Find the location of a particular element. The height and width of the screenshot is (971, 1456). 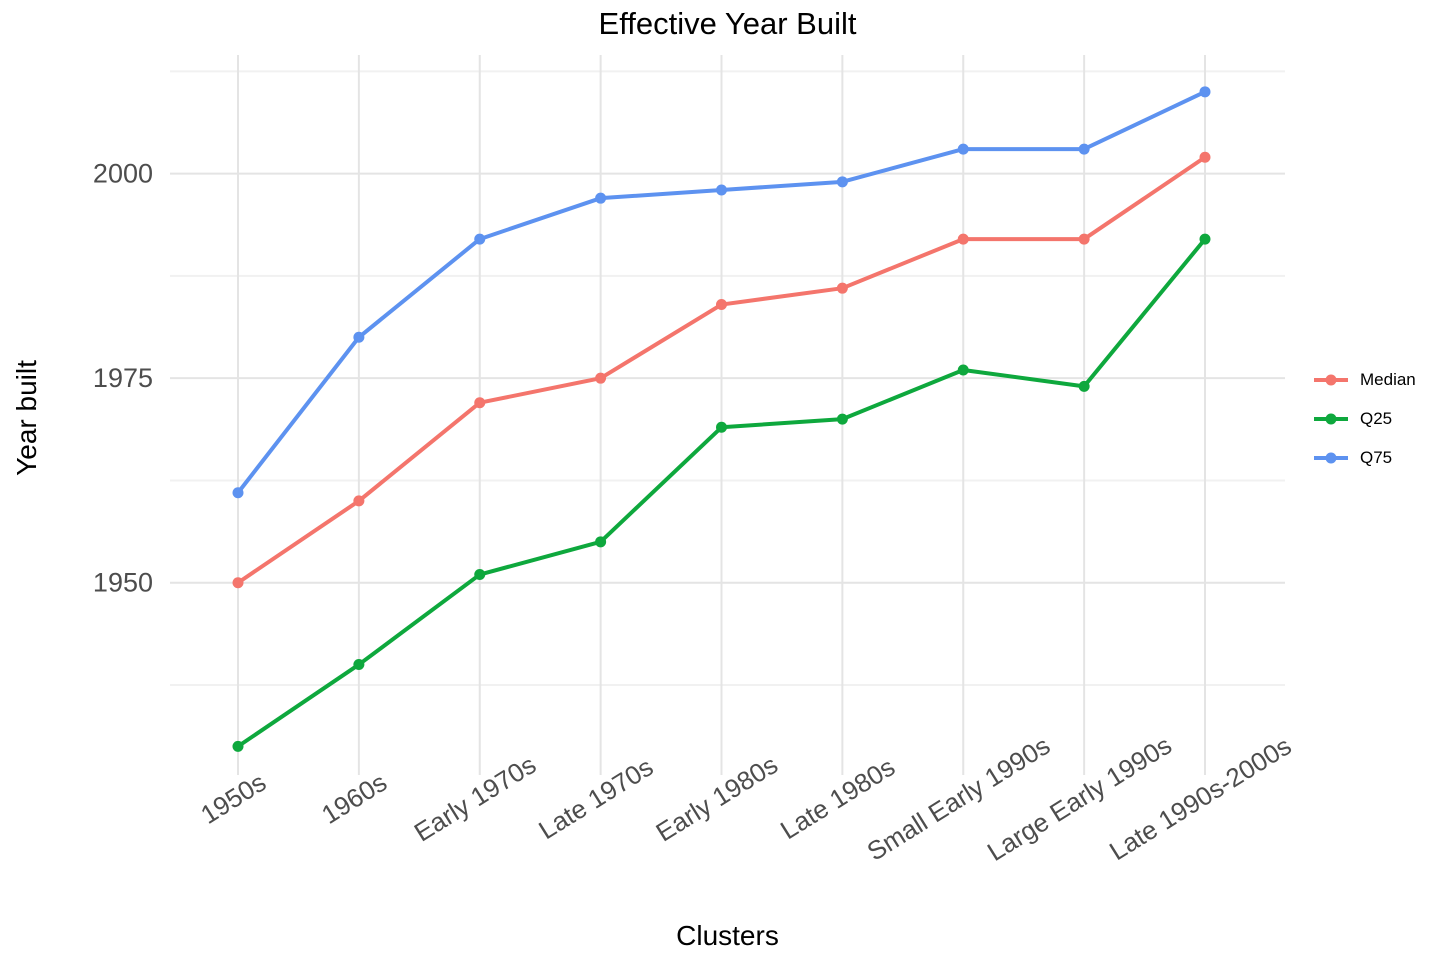

x-tick-label: Early 1980s is located at coordinates (717, 798).